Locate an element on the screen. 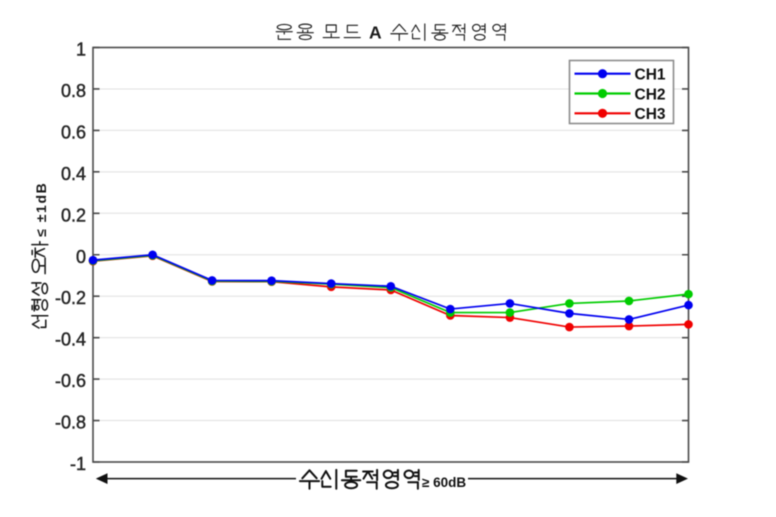 The width and height of the screenshot is (776, 517). svg-text: CH2 is located at coordinates (650, 94).